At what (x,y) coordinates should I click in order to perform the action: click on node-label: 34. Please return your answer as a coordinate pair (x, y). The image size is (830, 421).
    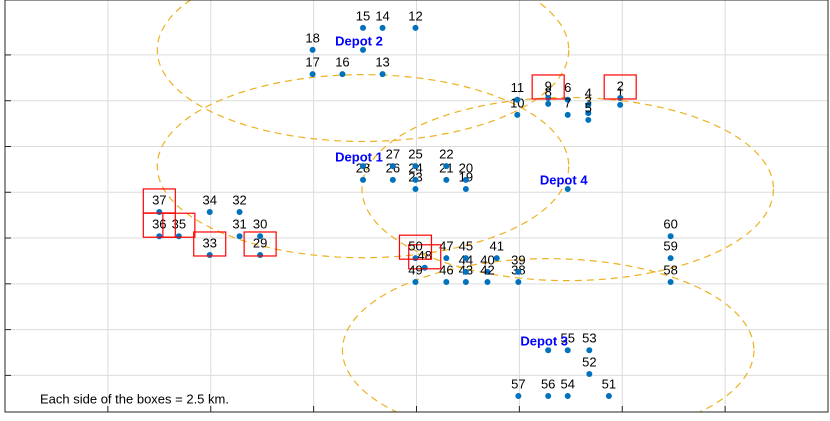
    Looking at the image, I should click on (209, 199).